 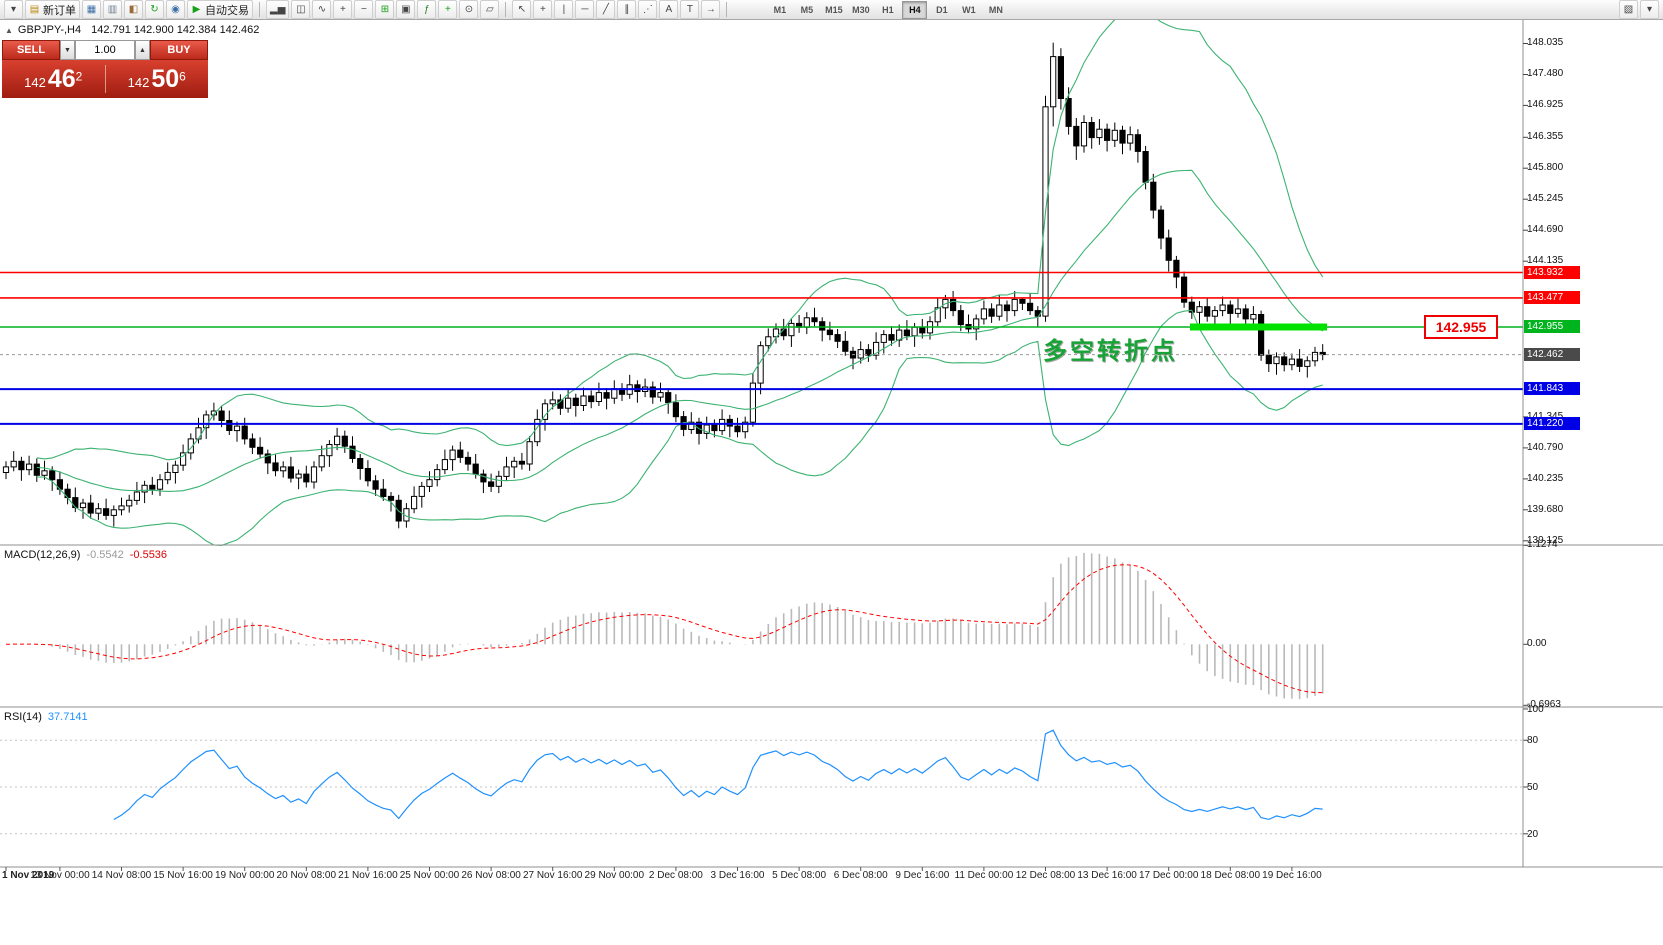 I want to click on collapse-panel-icon: ▲, so click(x=9, y=30).